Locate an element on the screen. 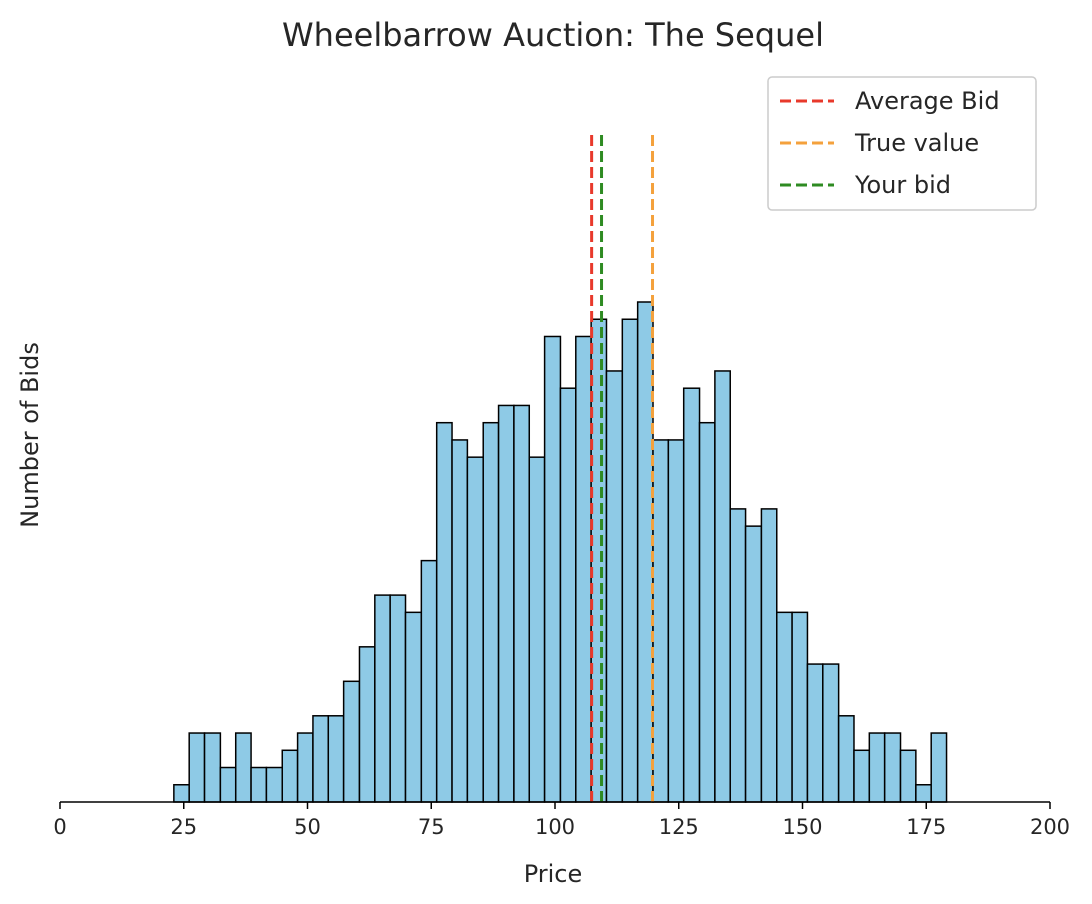 The image size is (1092, 904). x-tick-label: 75 is located at coordinates (431, 827).